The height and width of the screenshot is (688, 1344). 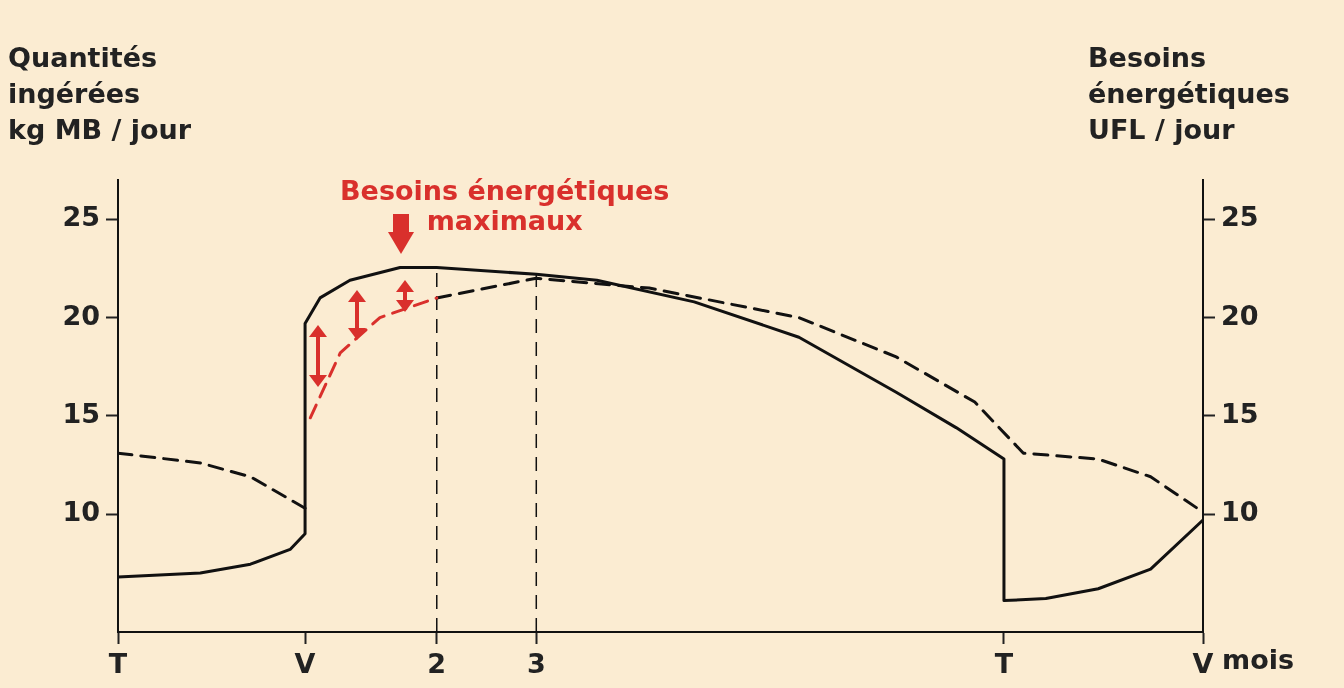 I want to click on y-axis-title: Quantités ingérées kg MB / jour, so click(x=100, y=94).